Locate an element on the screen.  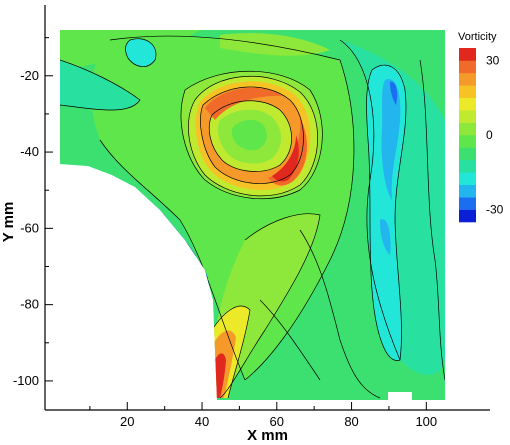
colorbar-legend: Vorticity 30 0 -30 is located at coordinates (481, 127).